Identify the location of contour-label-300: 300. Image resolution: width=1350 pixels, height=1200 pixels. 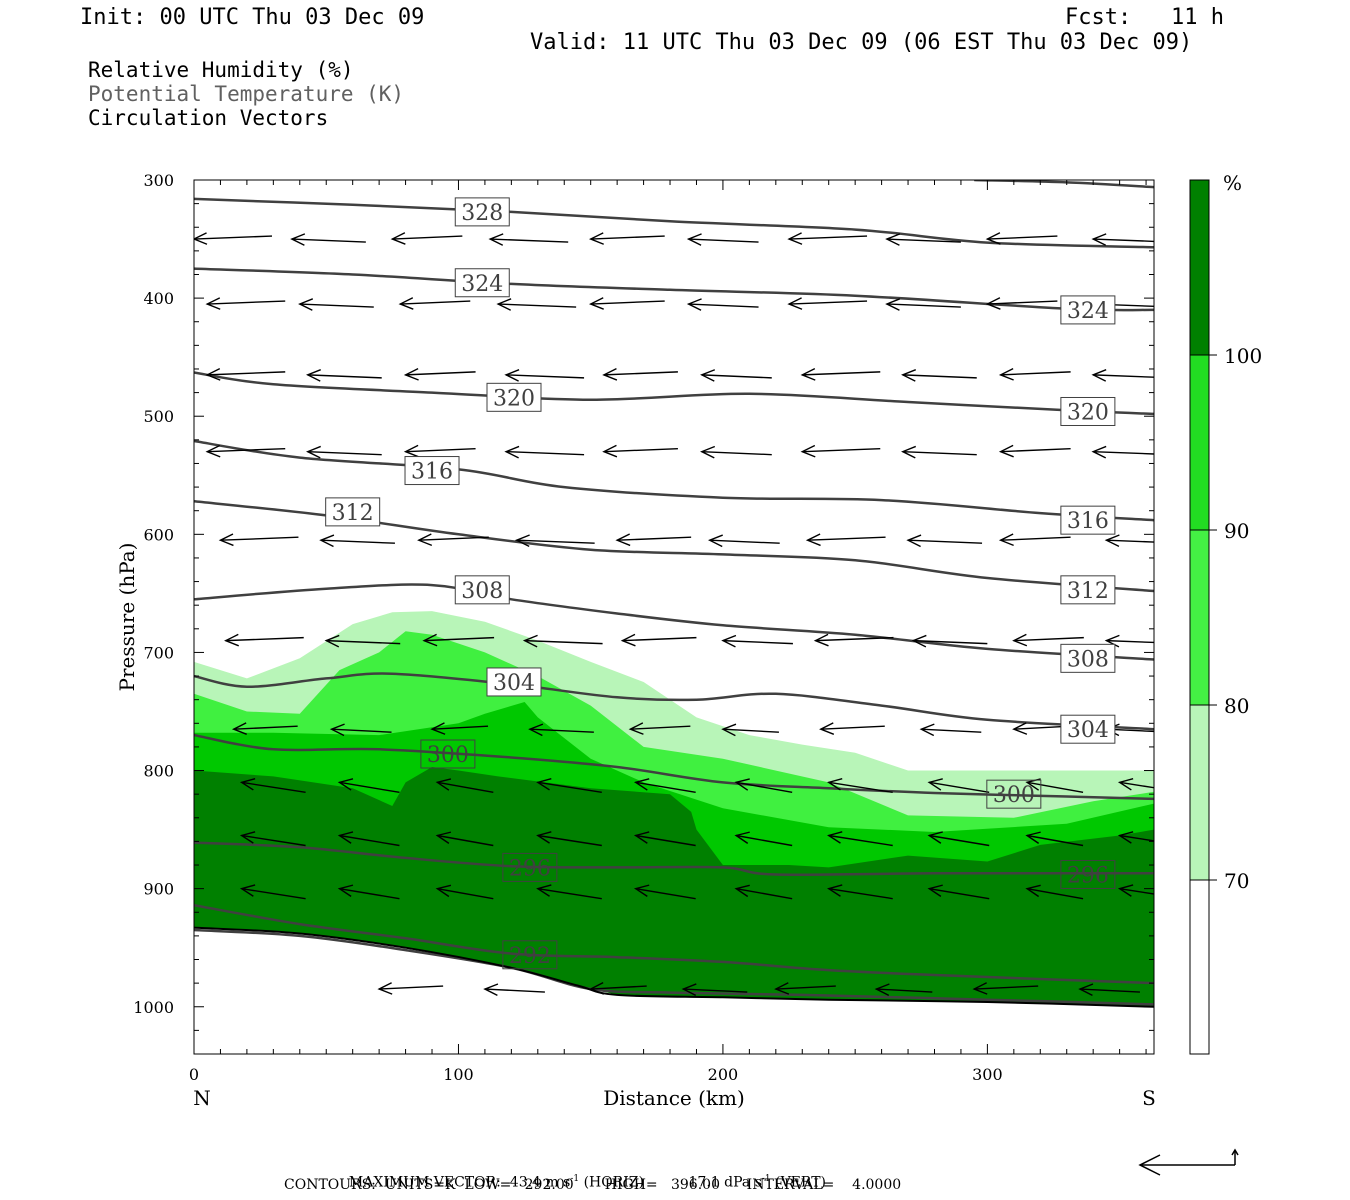
(448, 754).